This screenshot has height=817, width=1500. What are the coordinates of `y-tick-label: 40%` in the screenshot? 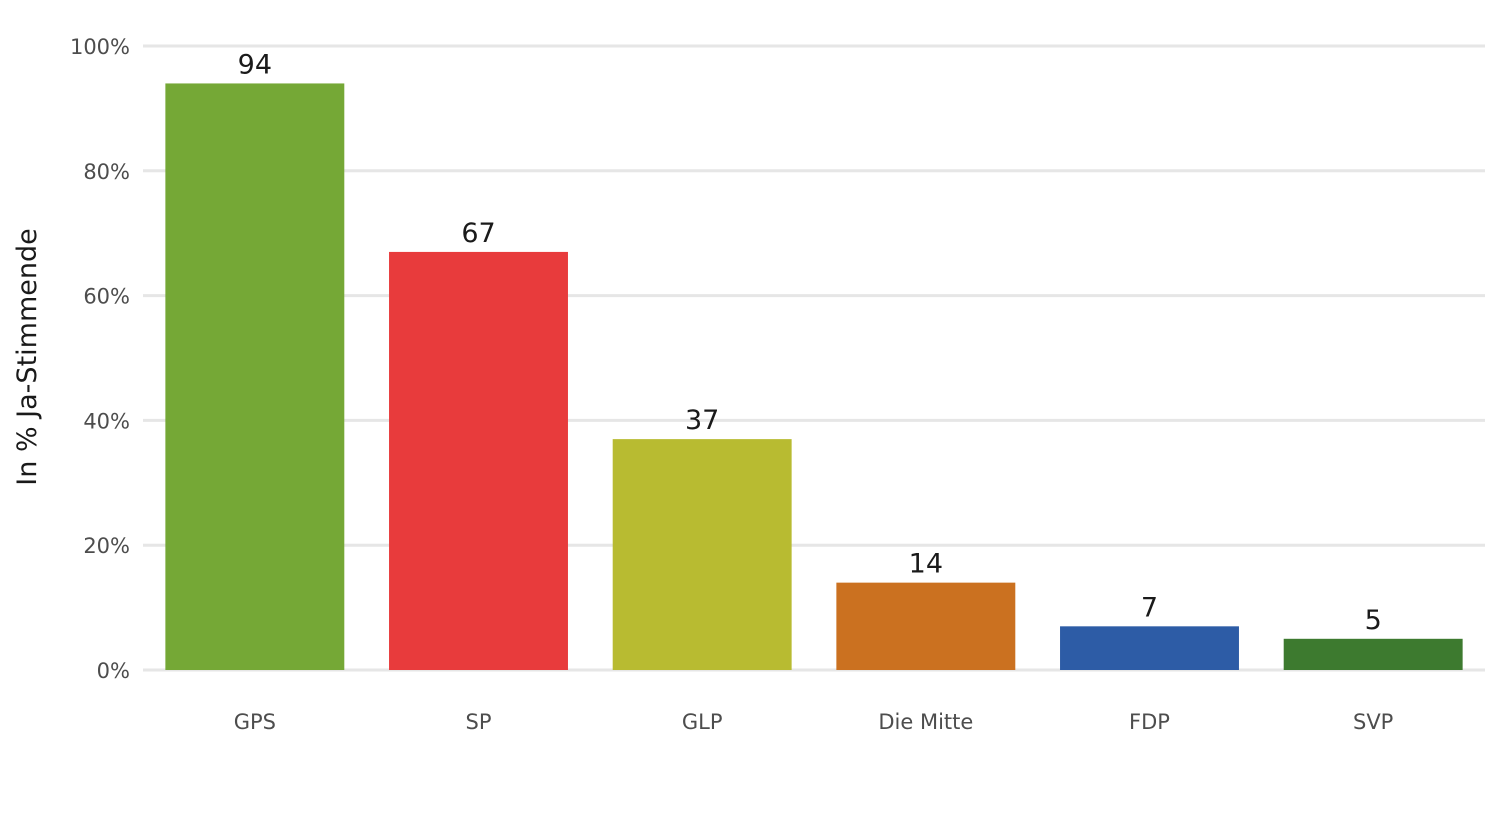 It's located at (106, 421).